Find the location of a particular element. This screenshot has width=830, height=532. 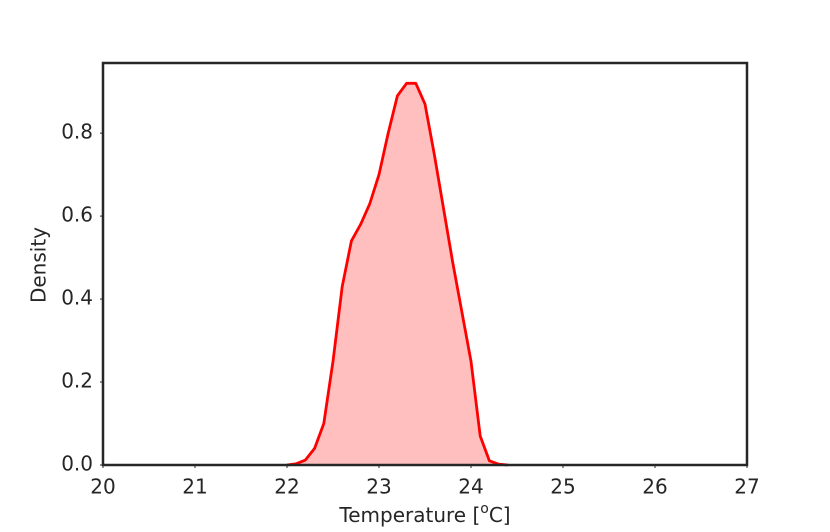

y-tick-label: 0.4 is located at coordinates (77, 298).